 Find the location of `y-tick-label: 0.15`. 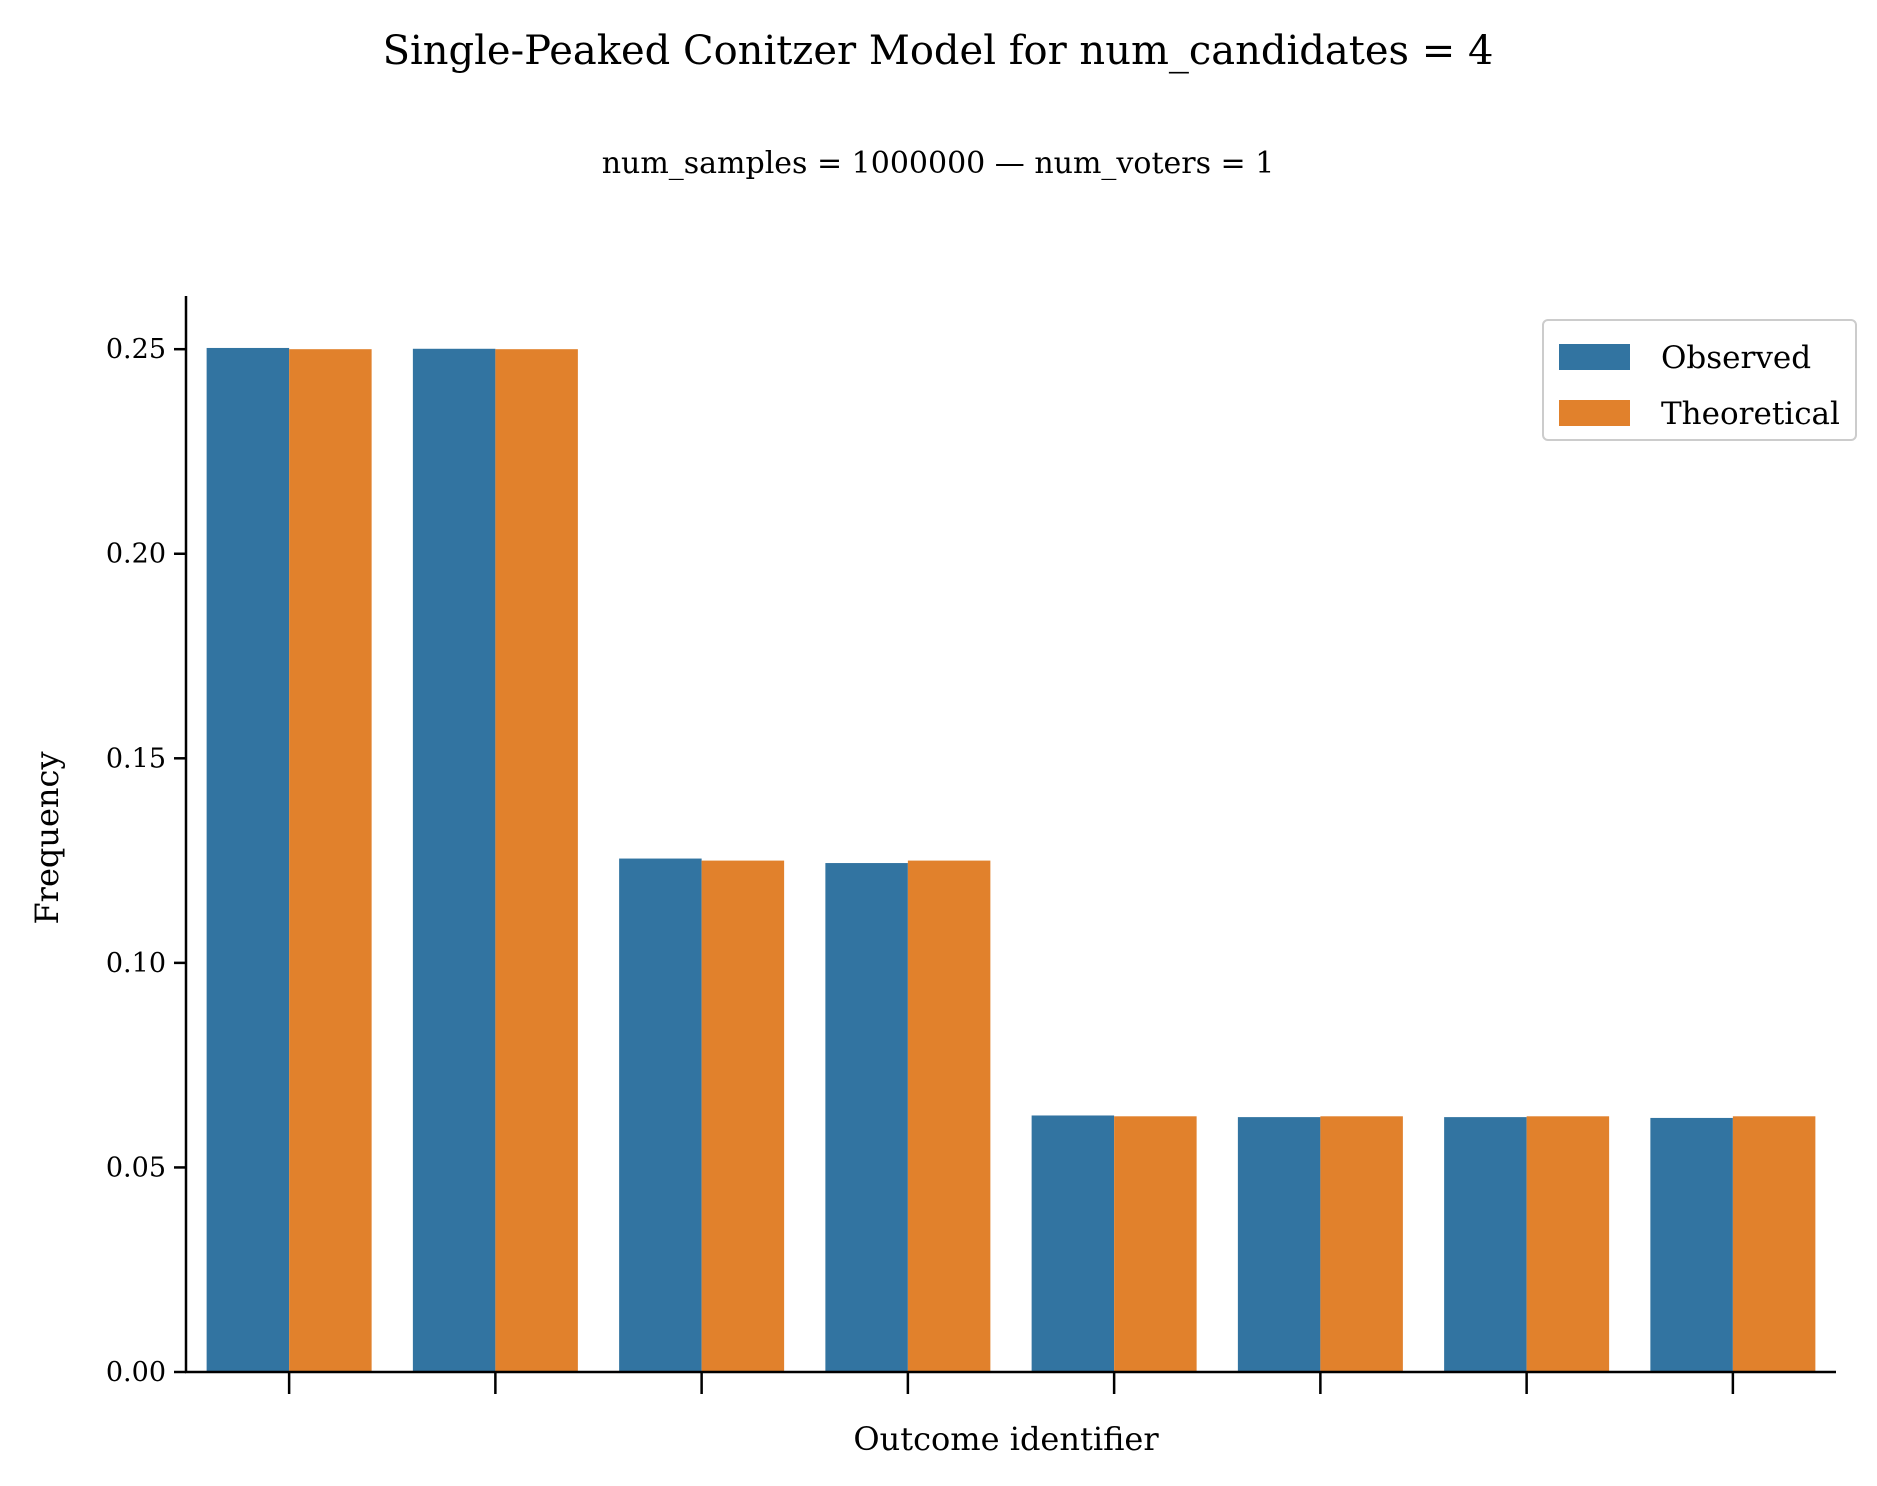

y-tick-label: 0.15 is located at coordinates (136, 758).